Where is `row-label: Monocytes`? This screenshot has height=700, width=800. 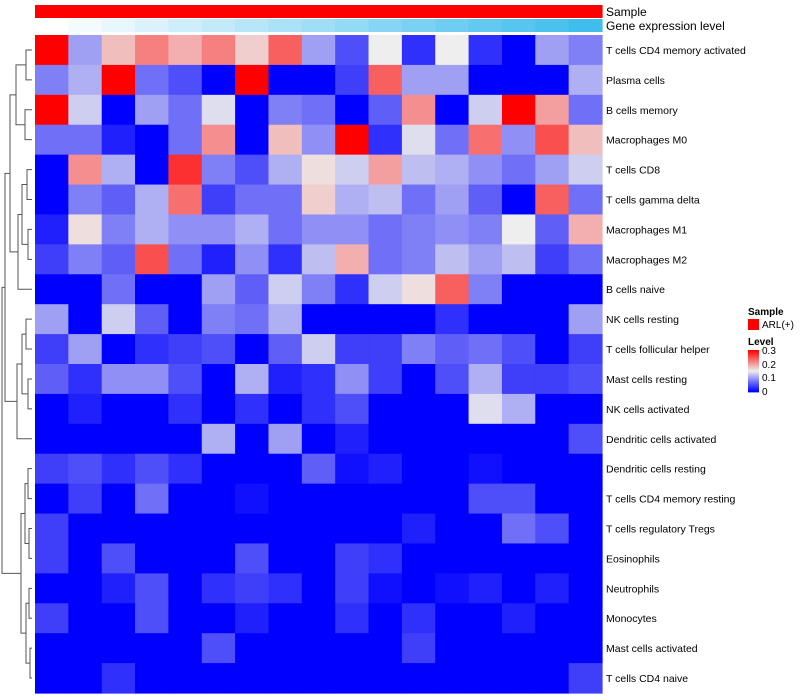
row-label: Monocytes is located at coordinates (631, 619).